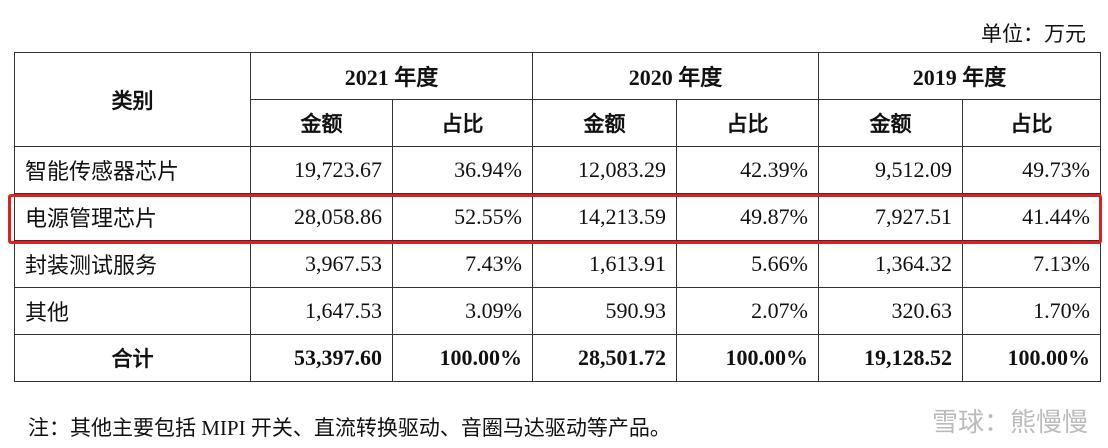  I want to click on value-cell: 320.63, so click(890, 311).